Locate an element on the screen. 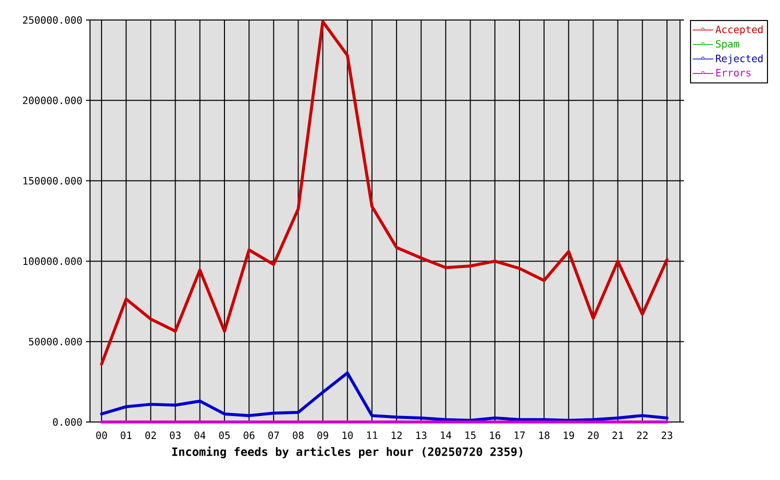  y-tick-label: 150000.000 is located at coordinates (52, 181).